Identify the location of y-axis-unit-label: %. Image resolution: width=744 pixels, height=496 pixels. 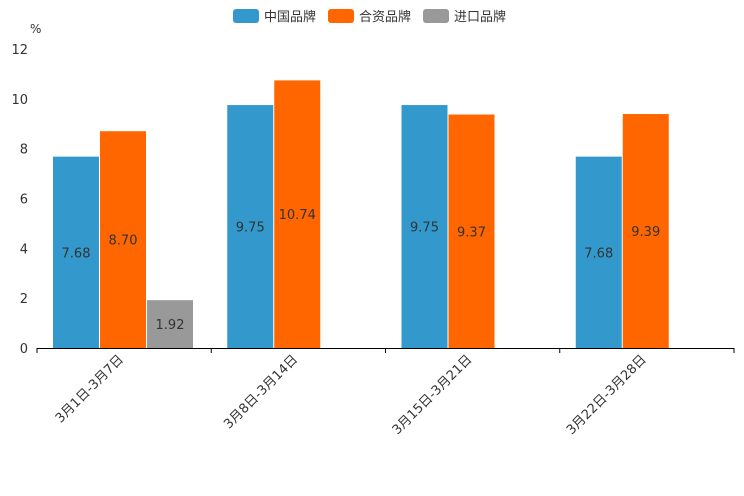
(35, 29).